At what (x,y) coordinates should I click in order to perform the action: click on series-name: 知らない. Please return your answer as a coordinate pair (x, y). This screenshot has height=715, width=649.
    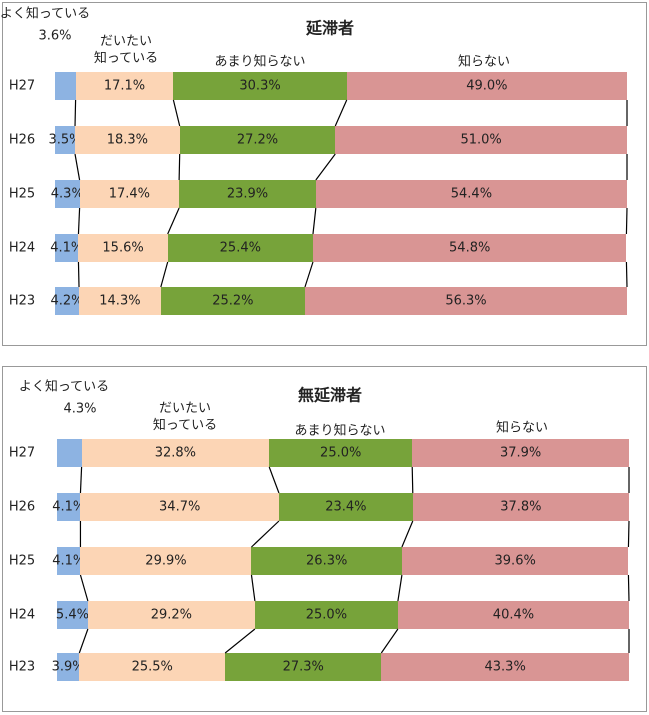
    Looking at the image, I should click on (484, 62).